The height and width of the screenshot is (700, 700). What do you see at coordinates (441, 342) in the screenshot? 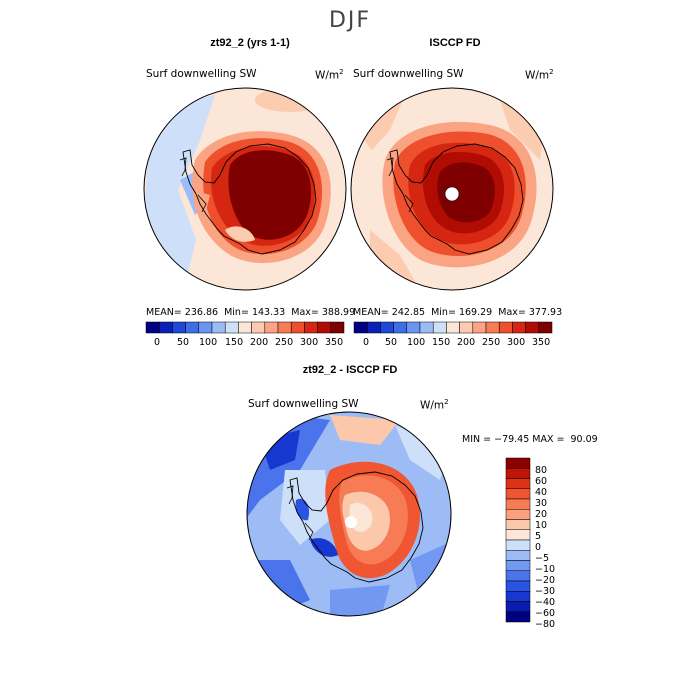
I see `cb2-label: 150` at bounding box center [441, 342].